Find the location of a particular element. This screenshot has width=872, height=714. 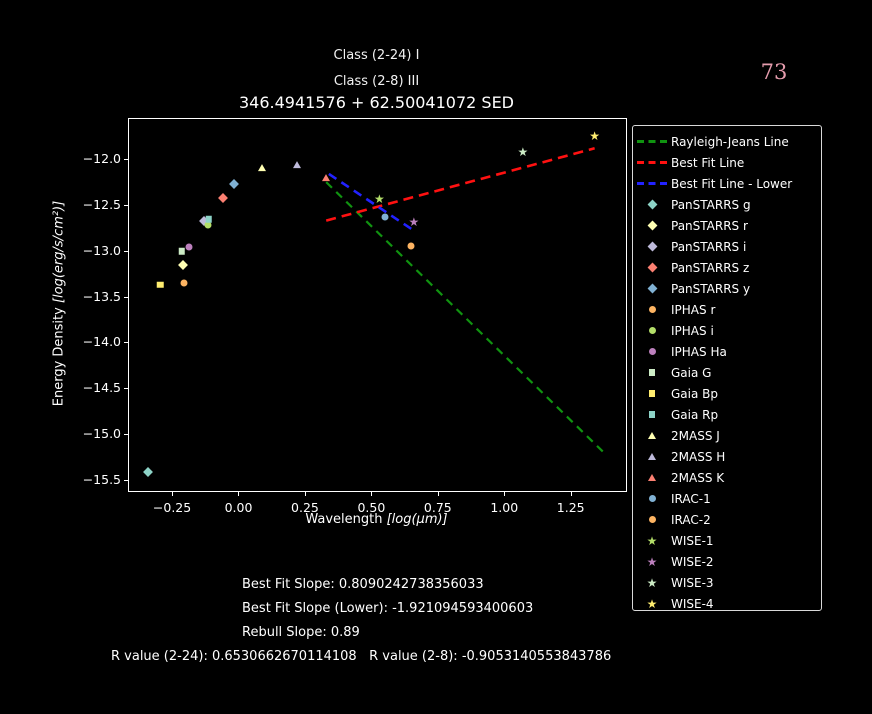

legend-label: IPHAS r is located at coordinates (693, 309).